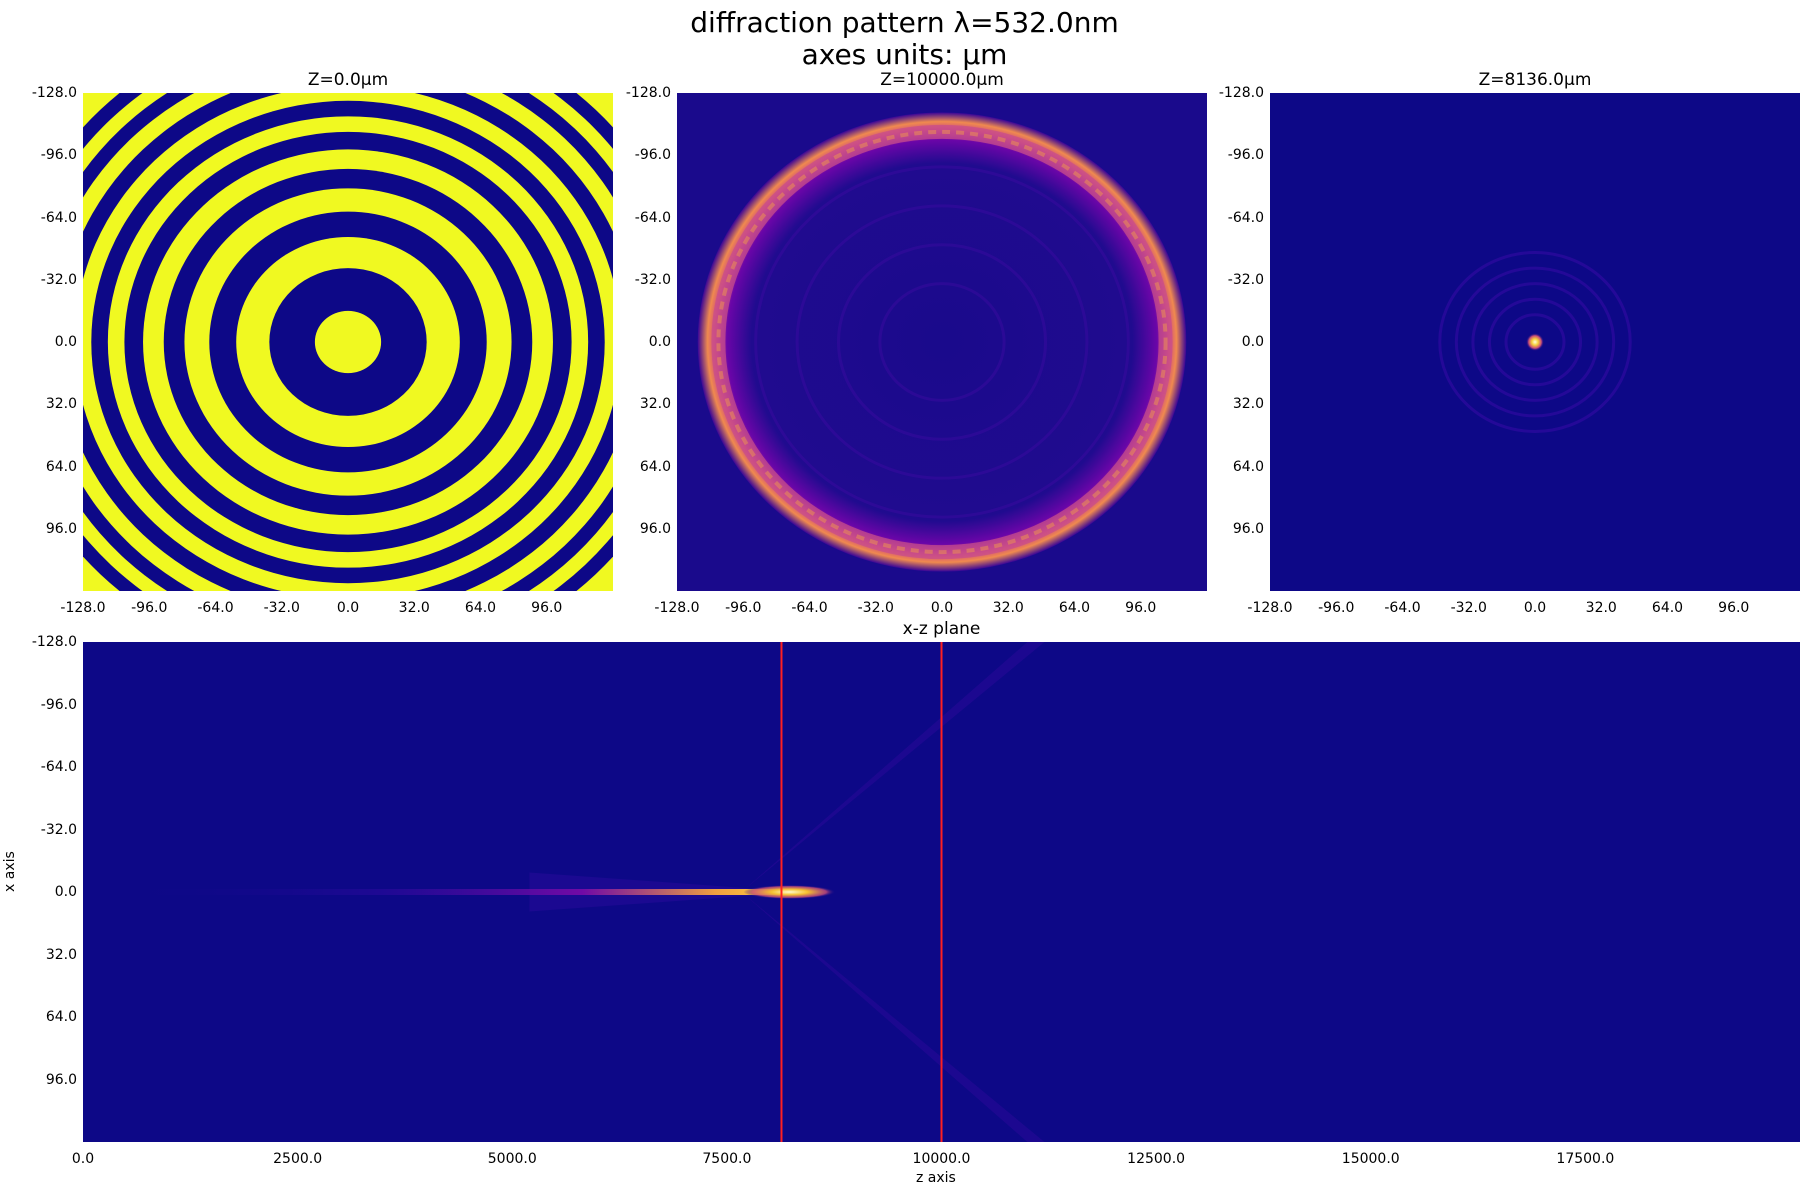 Image resolution: width=1809 pixels, height=1194 pixels. What do you see at coordinates (809, 608) in the screenshot?
I see `panel2-xtick-2: -64.0` at bounding box center [809, 608].